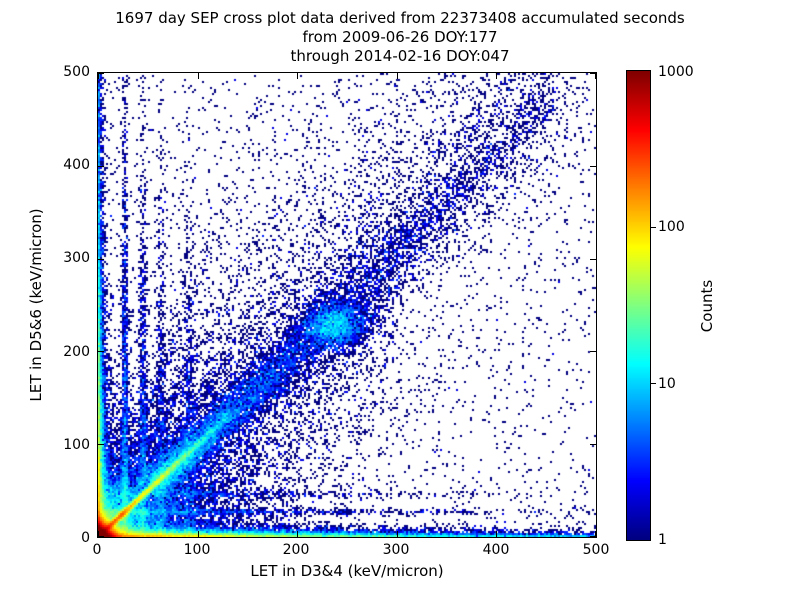 This screenshot has width=800, height=600. Describe the element at coordinates (76, 72) in the screenshot. I see `y-tick-label-500: 500` at that location.